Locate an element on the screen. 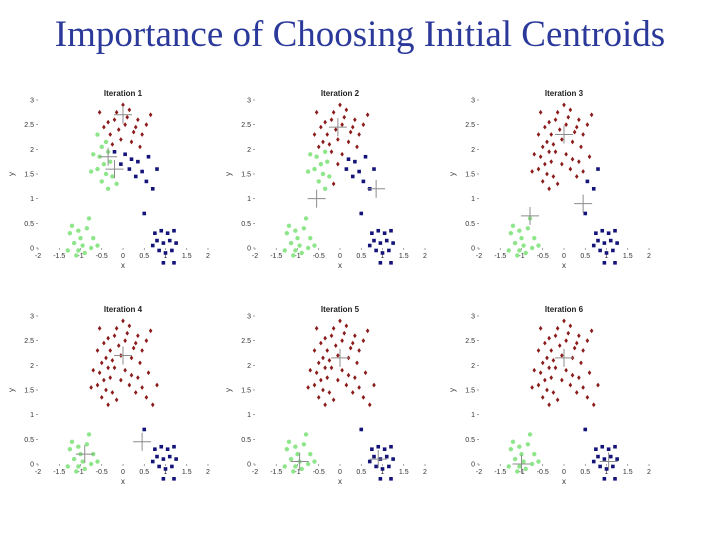 This screenshot has width=720, height=540. x-tick-label: -2 is located at coordinates (479, 472).